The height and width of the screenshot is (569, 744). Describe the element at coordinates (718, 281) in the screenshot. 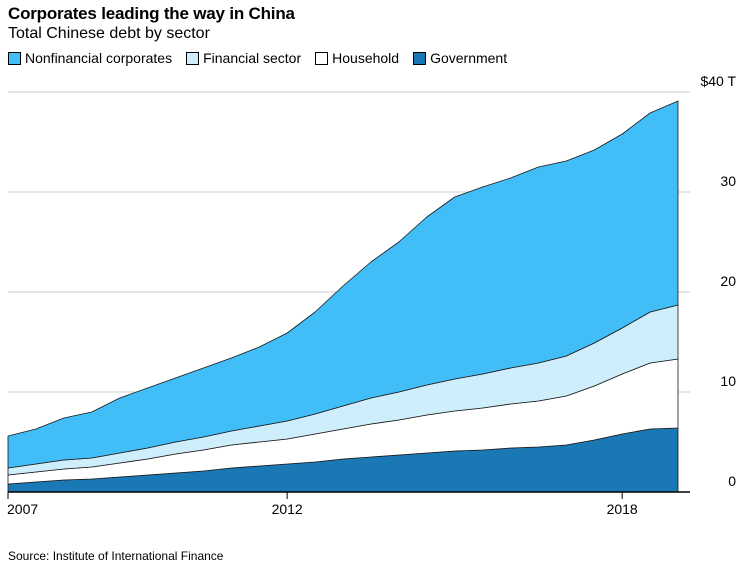

I see `y-tick-labels: 0 10 20 30 $40 T` at that location.